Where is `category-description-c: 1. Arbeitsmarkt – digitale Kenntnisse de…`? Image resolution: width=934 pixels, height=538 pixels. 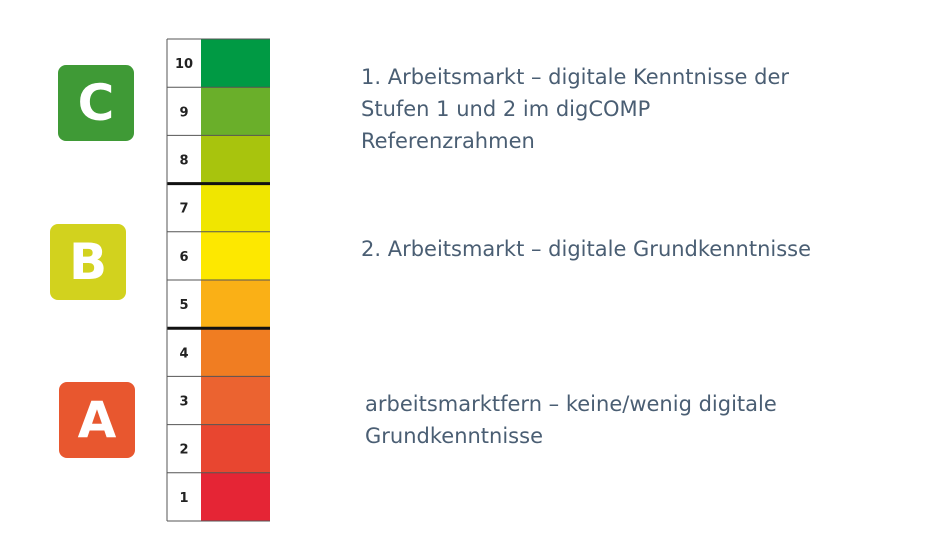 category-description-c: 1. Arbeitsmarkt – digitale Kenntnisse de… is located at coordinates (575, 109).